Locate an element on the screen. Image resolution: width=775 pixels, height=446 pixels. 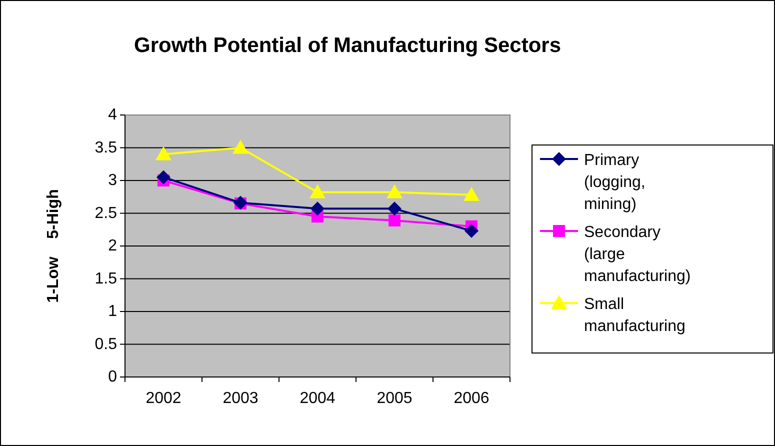
y-tick-label: 1.5 is located at coordinates (106, 279).